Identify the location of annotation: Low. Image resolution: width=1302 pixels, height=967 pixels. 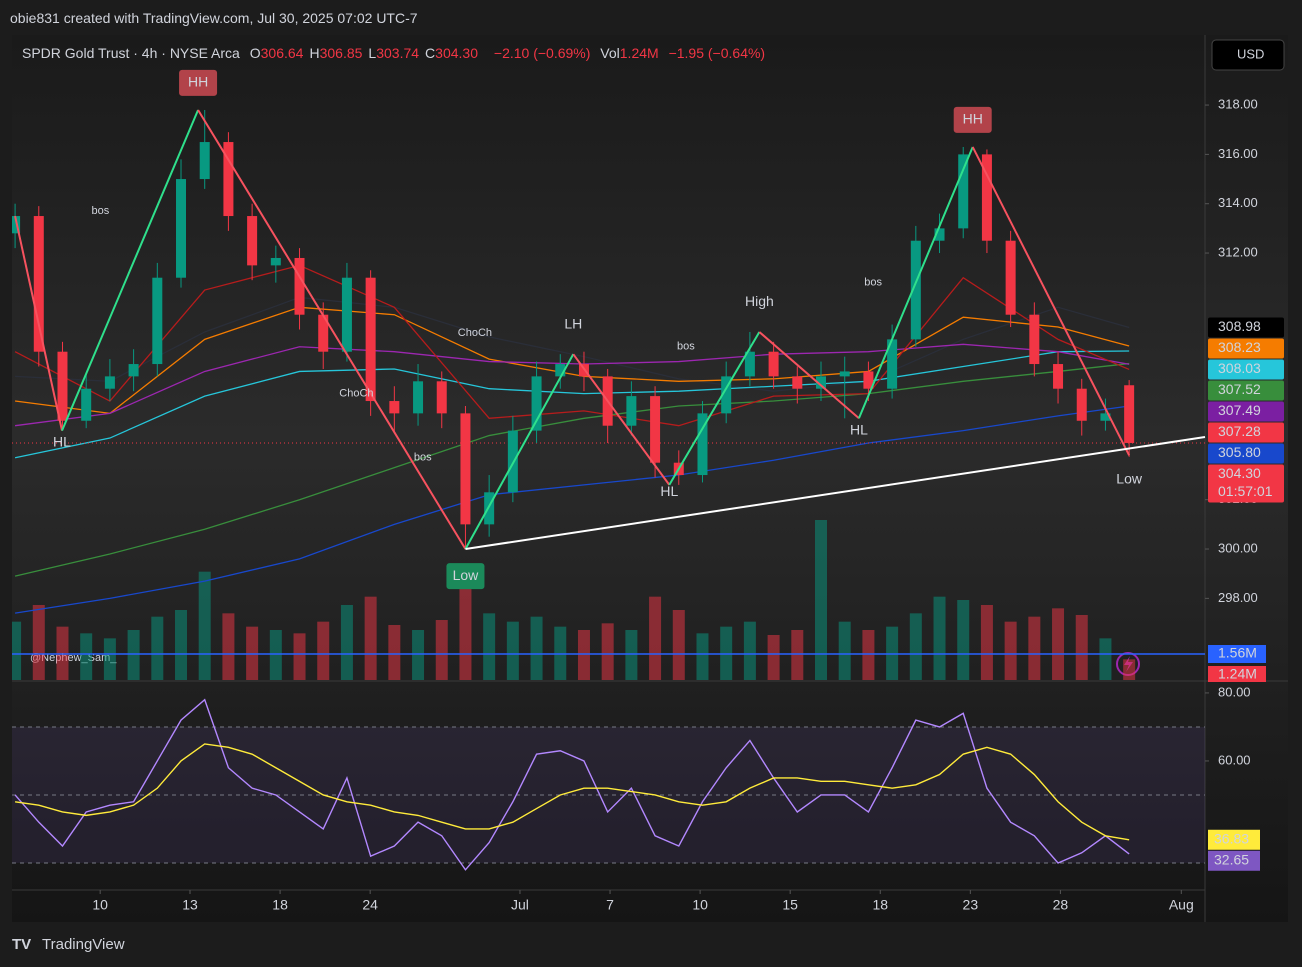
(1129, 479).